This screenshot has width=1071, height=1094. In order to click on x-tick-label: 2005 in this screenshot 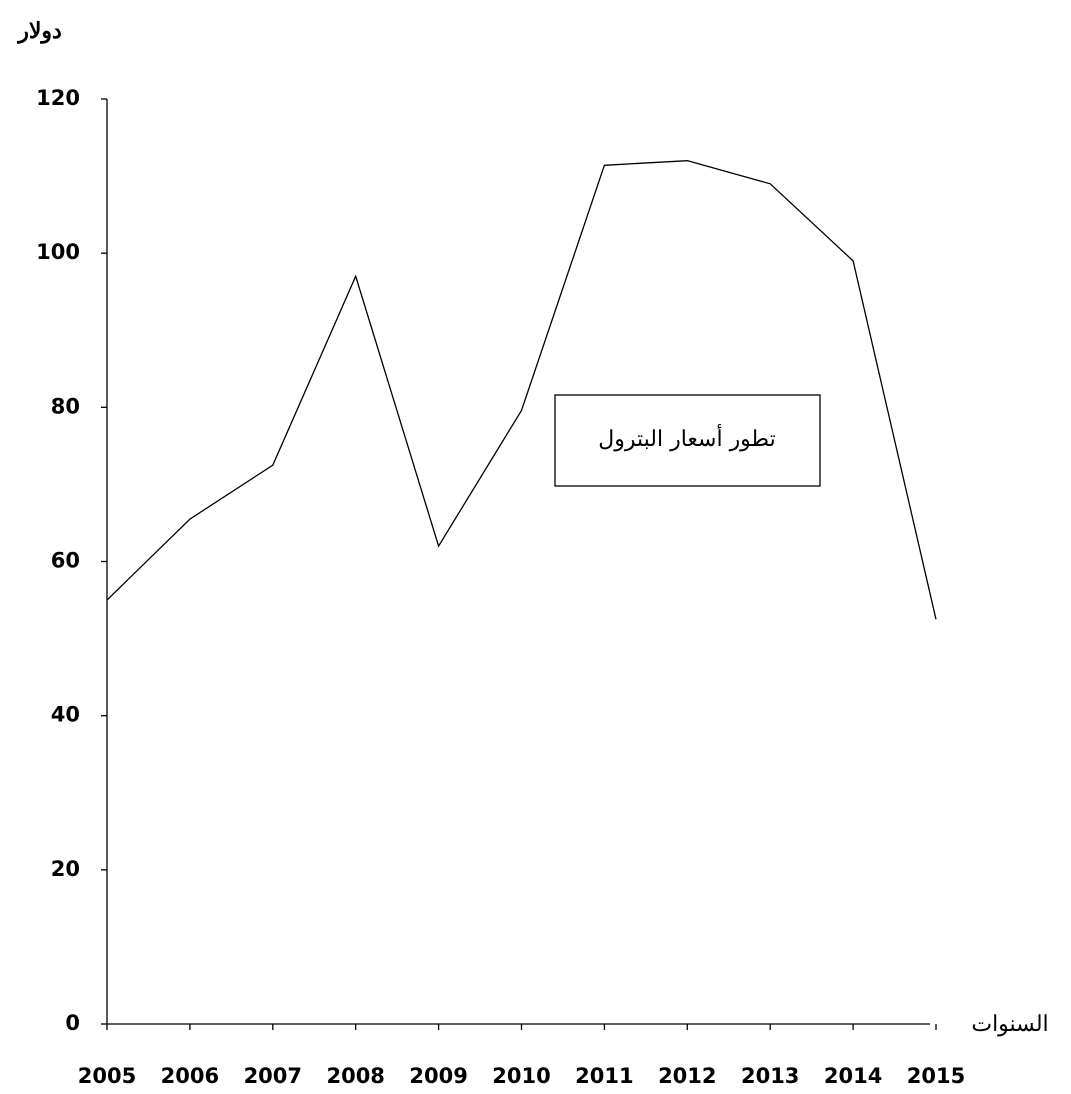, I will do `click(107, 1076)`.